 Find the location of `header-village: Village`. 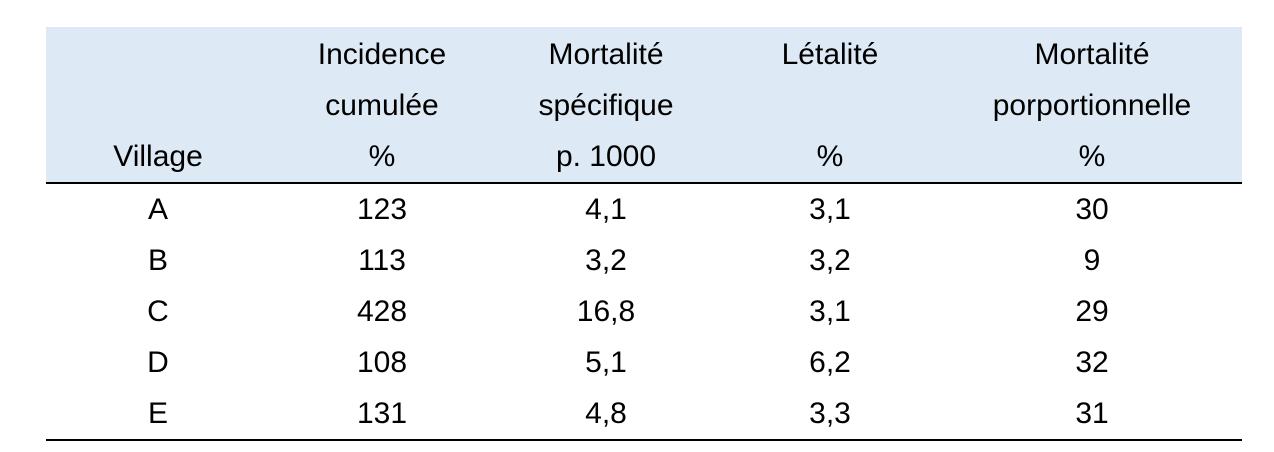

header-village: Village is located at coordinates (158, 105).